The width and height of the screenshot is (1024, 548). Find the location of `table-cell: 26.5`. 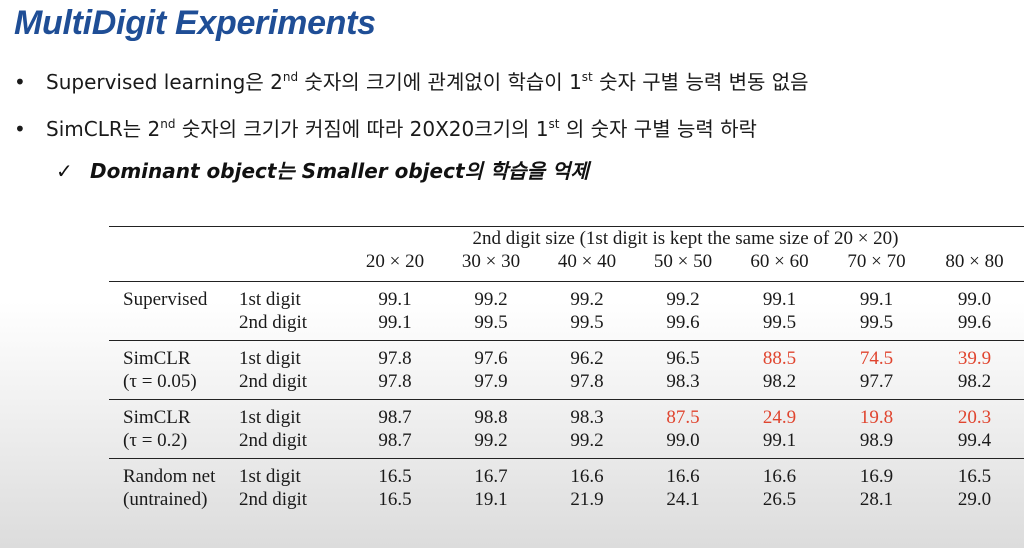

table-cell: 26.5 is located at coordinates (779, 499).